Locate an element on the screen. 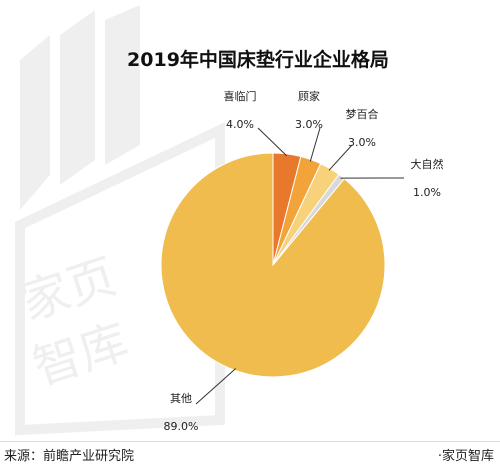 The image size is (500, 466). slice-label-3: 大自然 is located at coordinates (427, 164).